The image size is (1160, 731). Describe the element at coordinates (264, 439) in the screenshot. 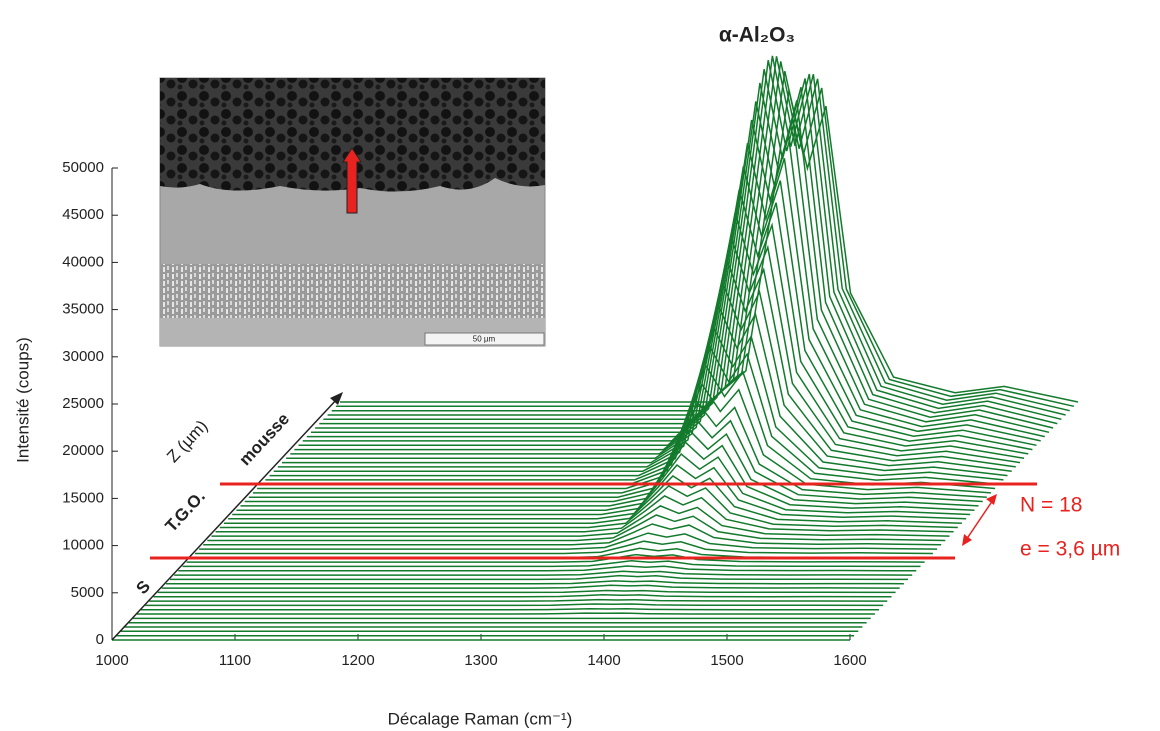

I see `layer-label: mousse` at that location.